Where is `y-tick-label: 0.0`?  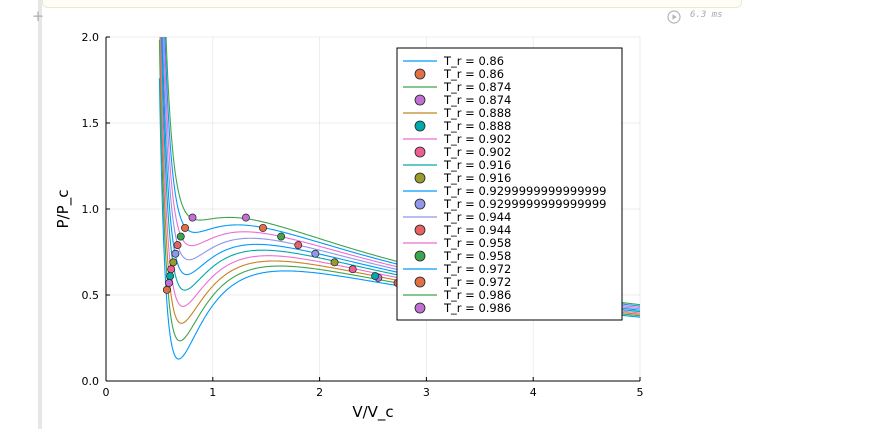 y-tick-label: 0.0 is located at coordinates (91, 381).